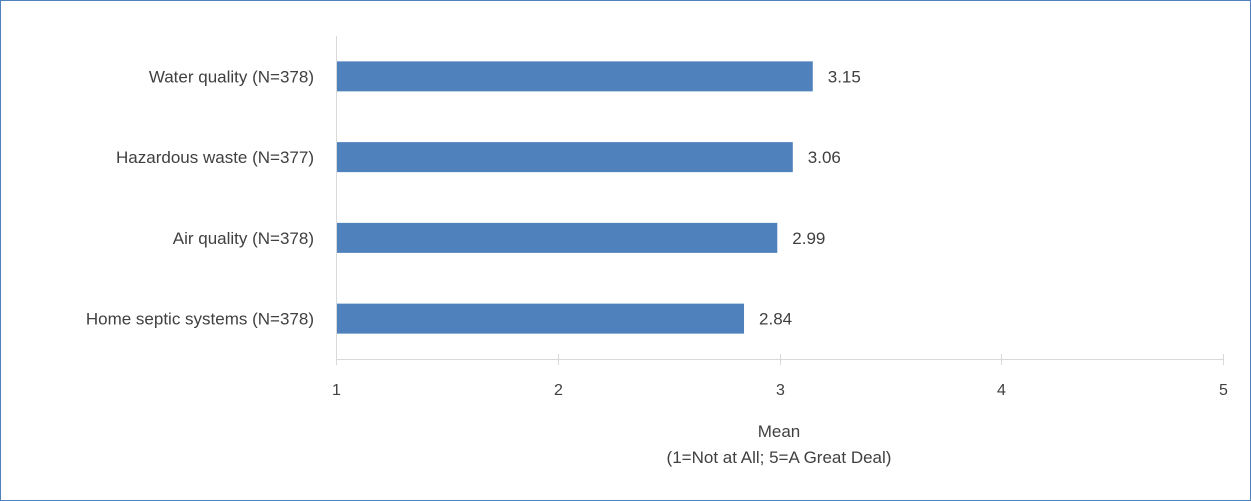 The height and width of the screenshot is (501, 1251). What do you see at coordinates (243, 238) in the screenshot?
I see `category-label: Air quality (N=378)` at bounding box center [243, 238].